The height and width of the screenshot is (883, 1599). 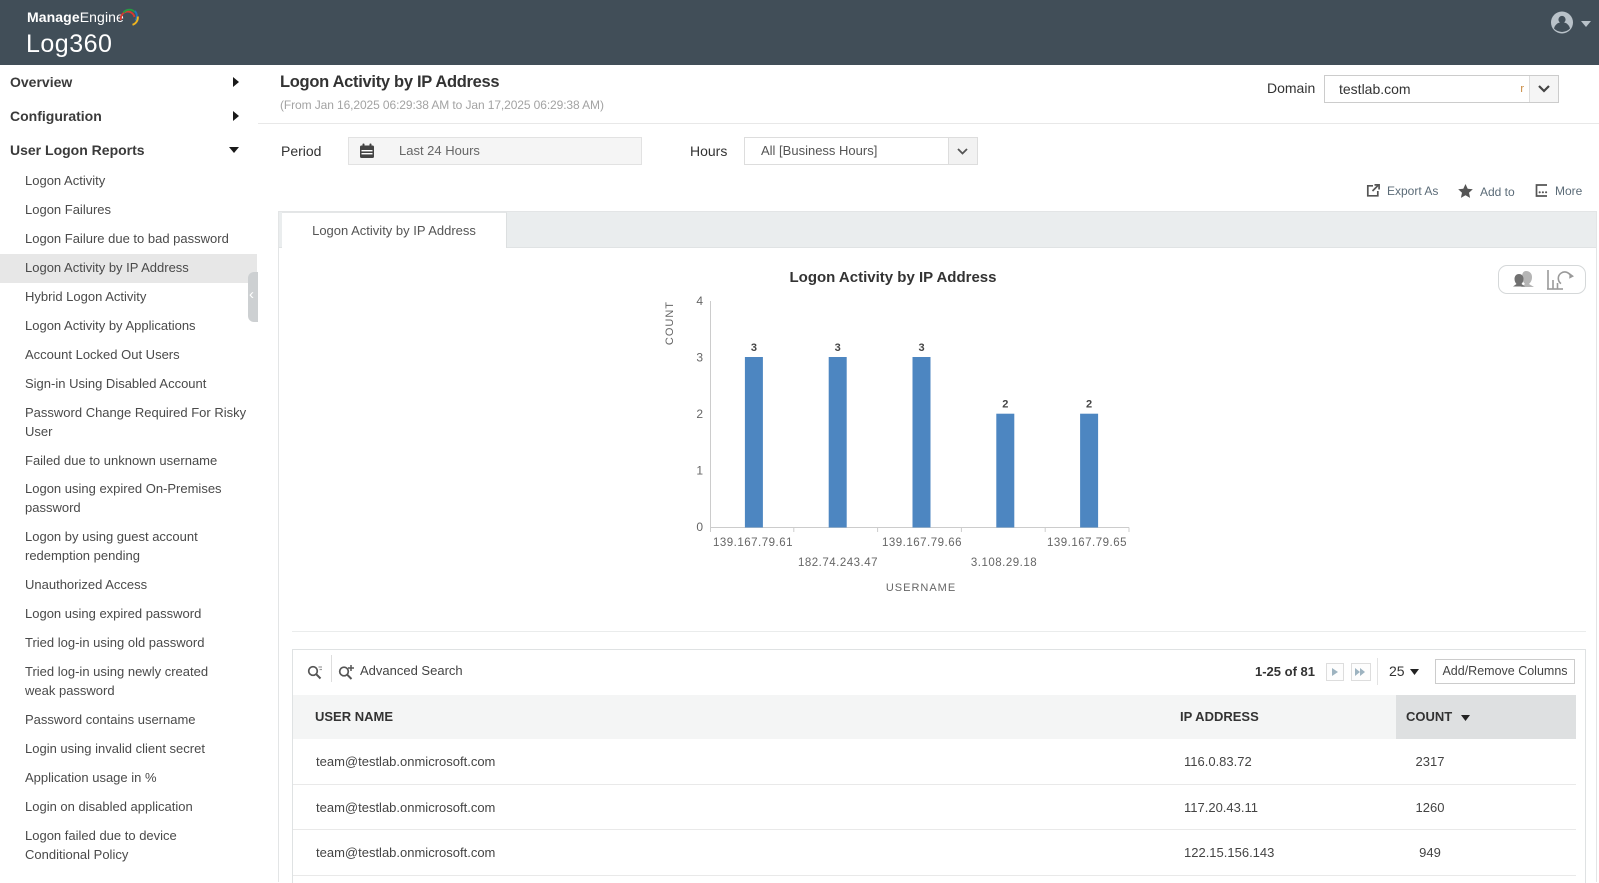 What do you see at coordinates (670, 323) in the screenshot?
I see `svg-text: COUNT` at bounding box center [670, 323].